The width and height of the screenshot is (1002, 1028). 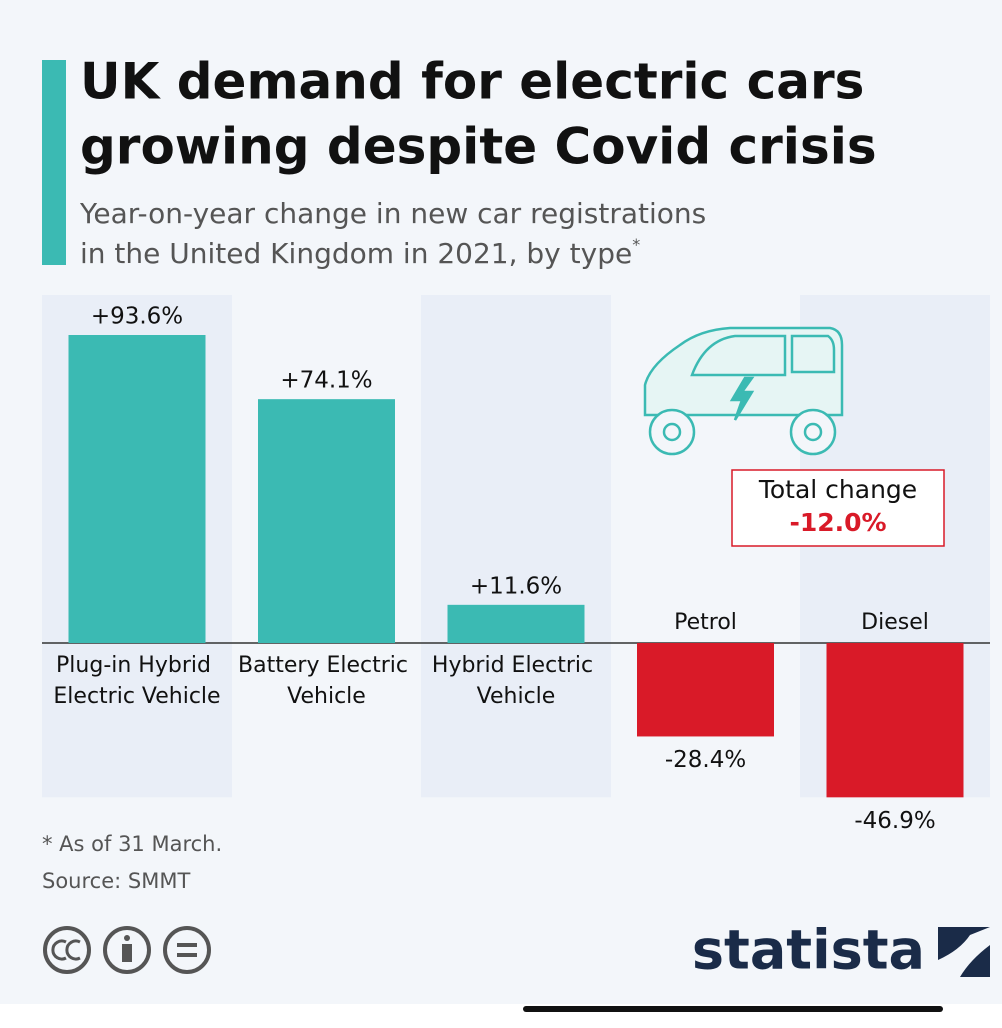 I want to click on chart-subtitle: in the United Kingdom in 2021, by type*, so click(x=360, y=253).